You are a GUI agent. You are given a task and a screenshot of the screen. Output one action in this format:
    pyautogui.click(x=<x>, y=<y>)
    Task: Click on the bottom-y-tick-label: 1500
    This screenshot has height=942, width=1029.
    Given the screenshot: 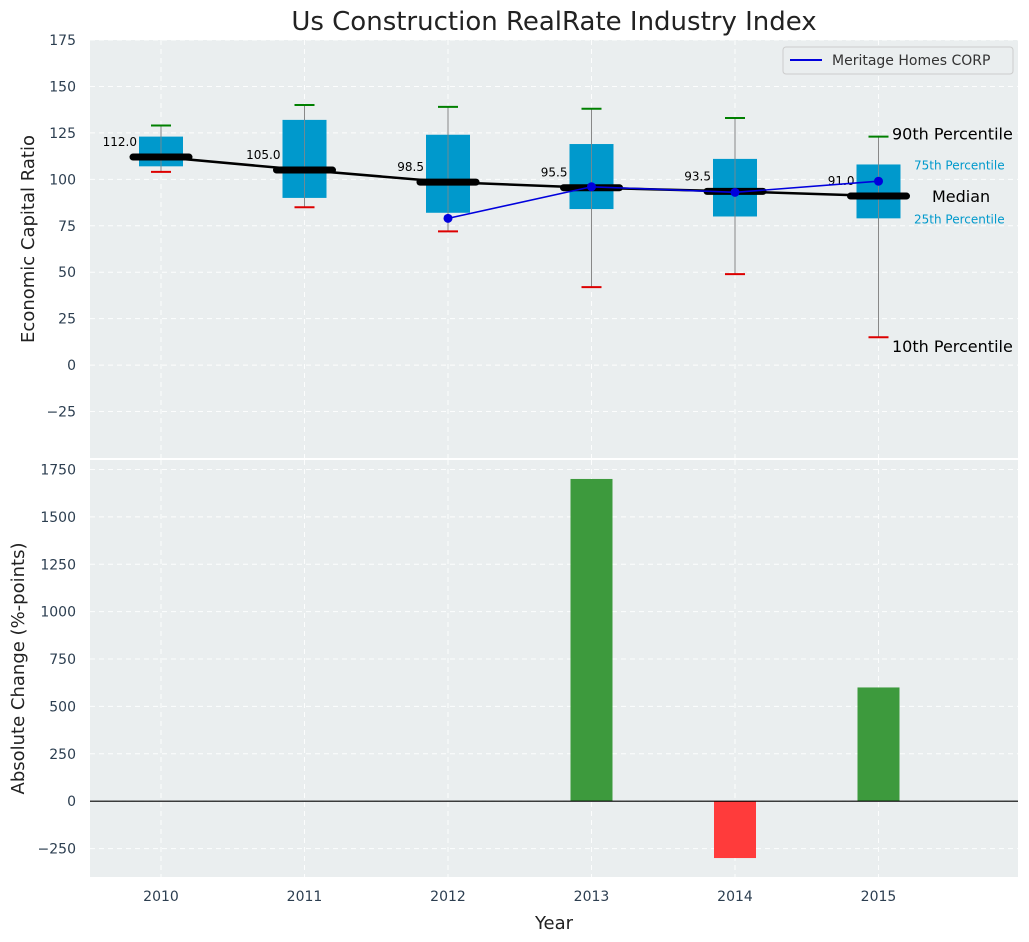 What is the action you would take?
    pyautogui.click(x=58, y=518)
    